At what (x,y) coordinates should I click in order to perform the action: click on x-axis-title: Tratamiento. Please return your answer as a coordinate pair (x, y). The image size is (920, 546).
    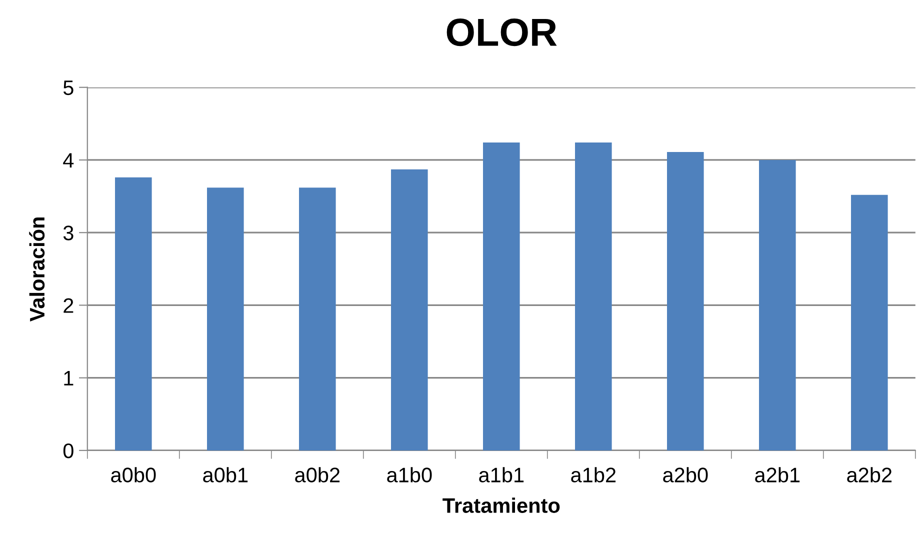
    Looking at the image, I should click on (501, 505).